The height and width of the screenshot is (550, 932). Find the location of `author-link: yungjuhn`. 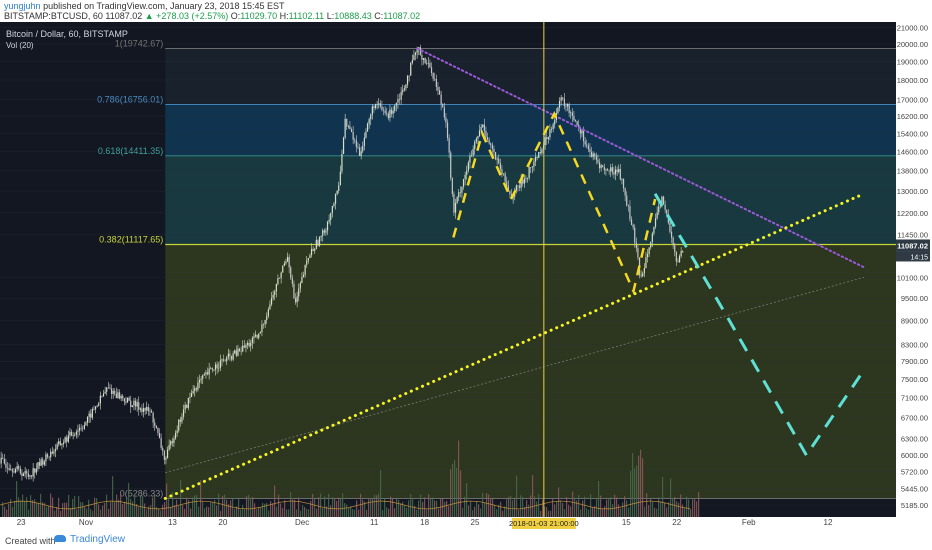

author-link: yungjuhn is located at coordinates (22, 6).